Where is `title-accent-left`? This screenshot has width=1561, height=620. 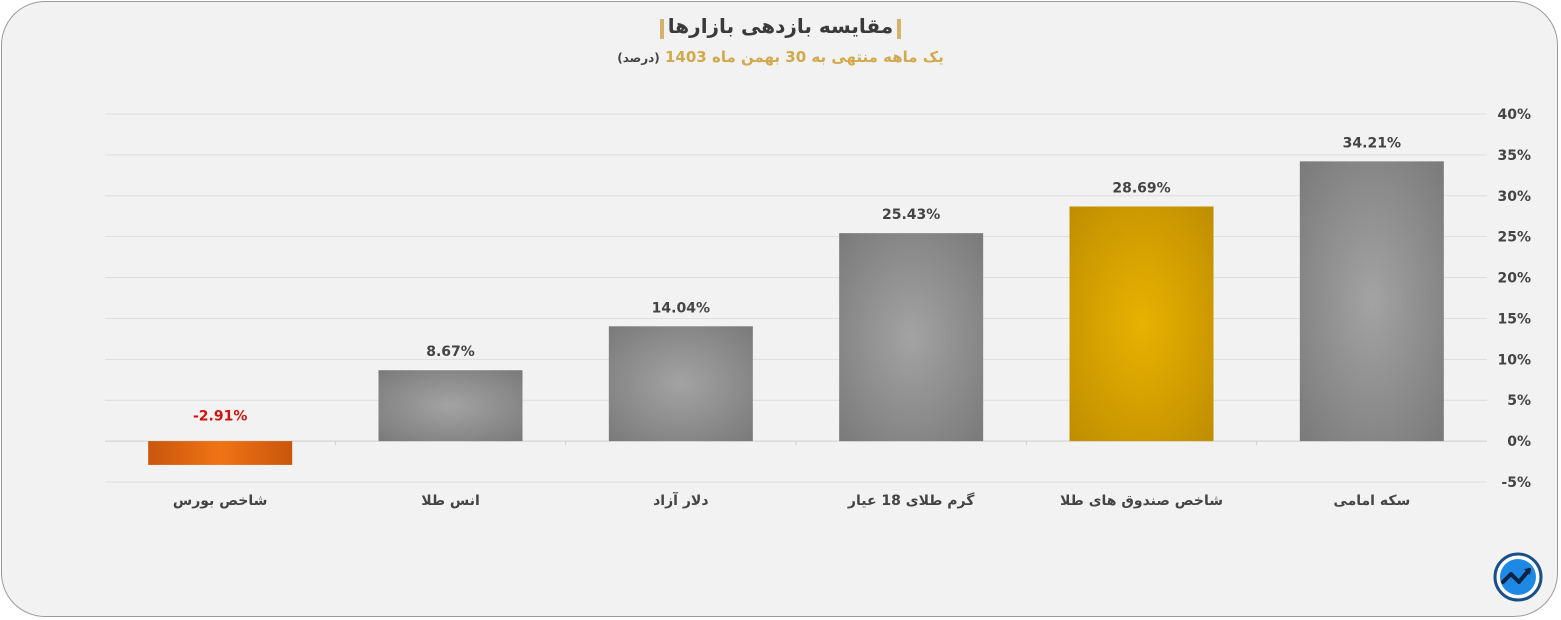 title-accent-left is located at coordinates (899, 28).